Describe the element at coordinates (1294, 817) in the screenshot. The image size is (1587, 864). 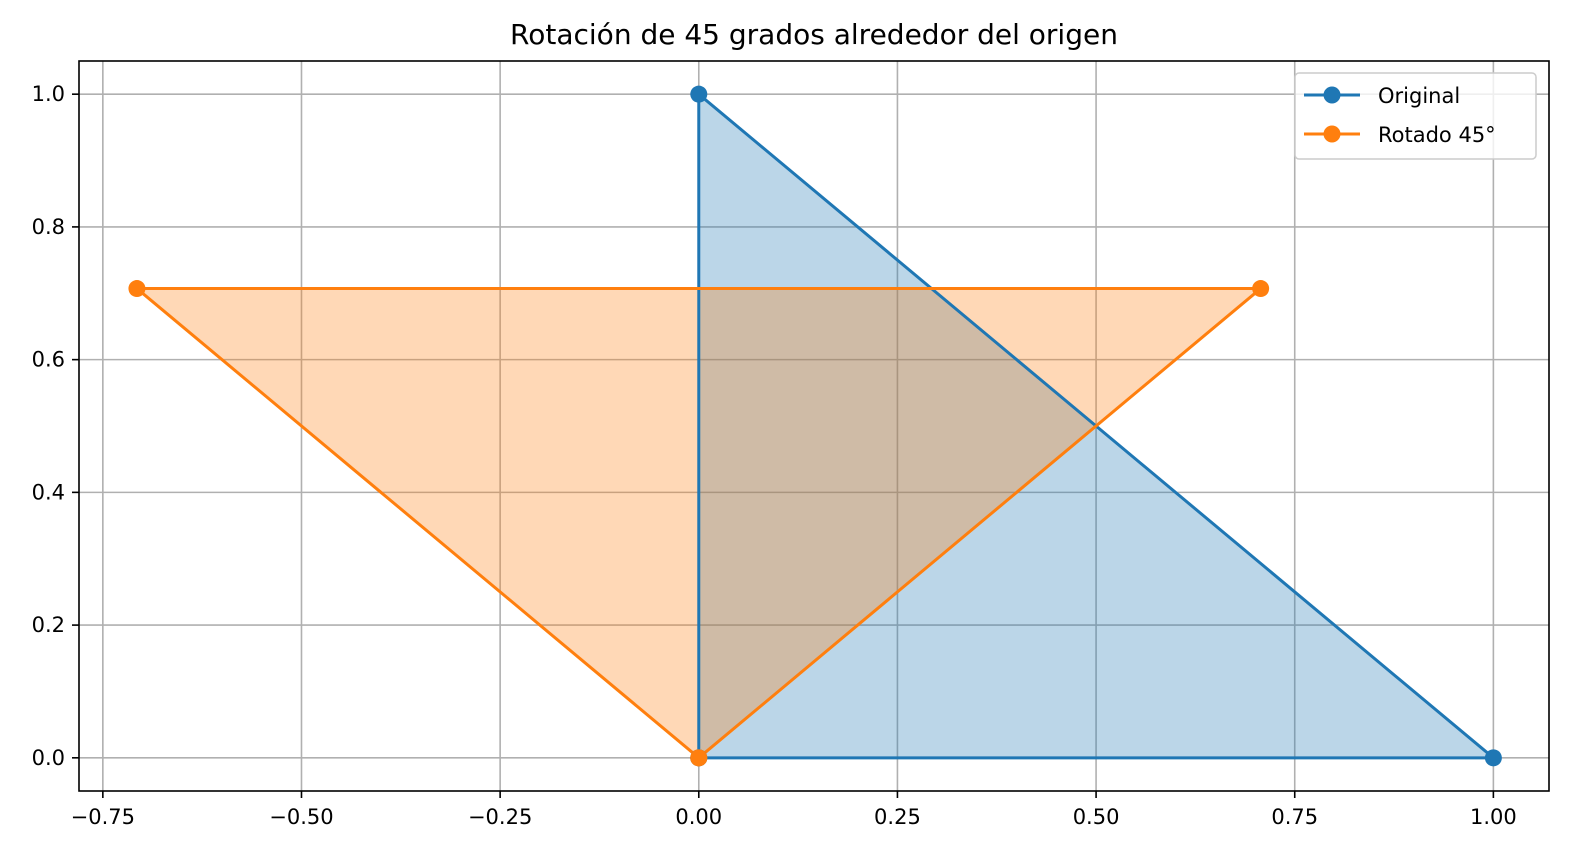
I see `x-tick-label: 0.75` at that location.